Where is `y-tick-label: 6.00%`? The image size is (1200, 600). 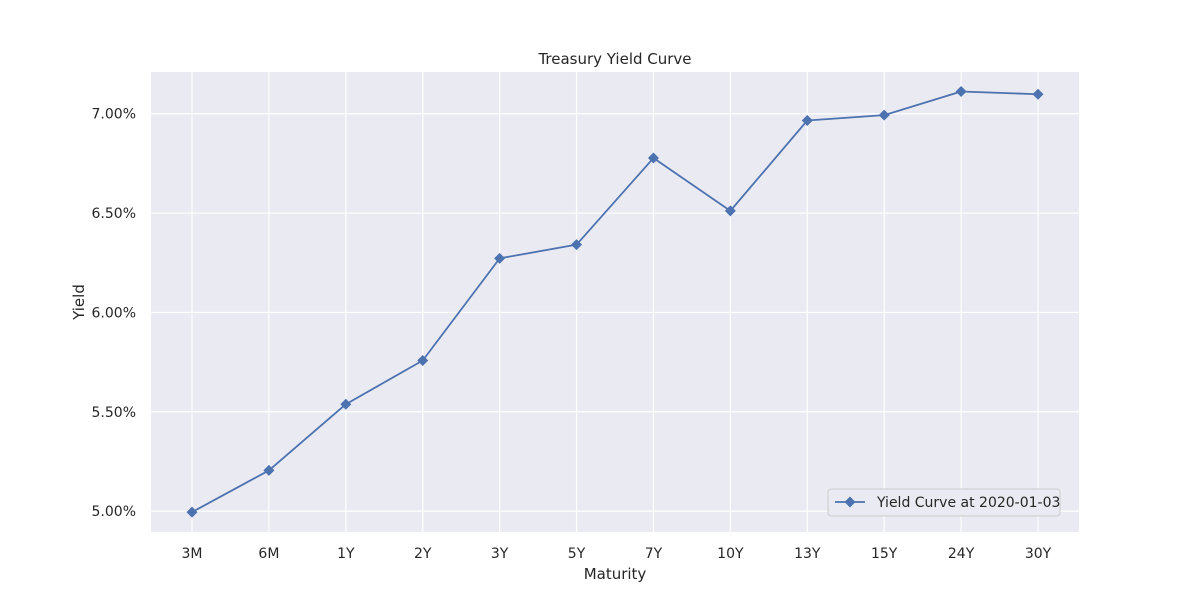
y-tick-label: 6.00% is located at coordinates (114, 313).